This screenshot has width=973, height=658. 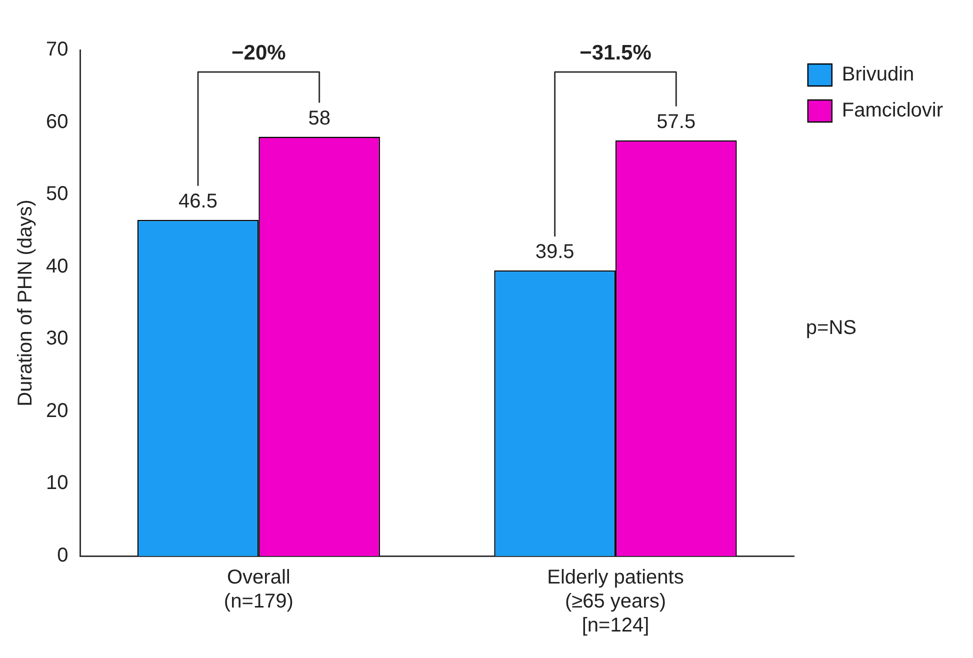 What do you see at coordinates (319, 118) in the screenshot?
I see `data-label: 58` at bounding box center [319, 118].